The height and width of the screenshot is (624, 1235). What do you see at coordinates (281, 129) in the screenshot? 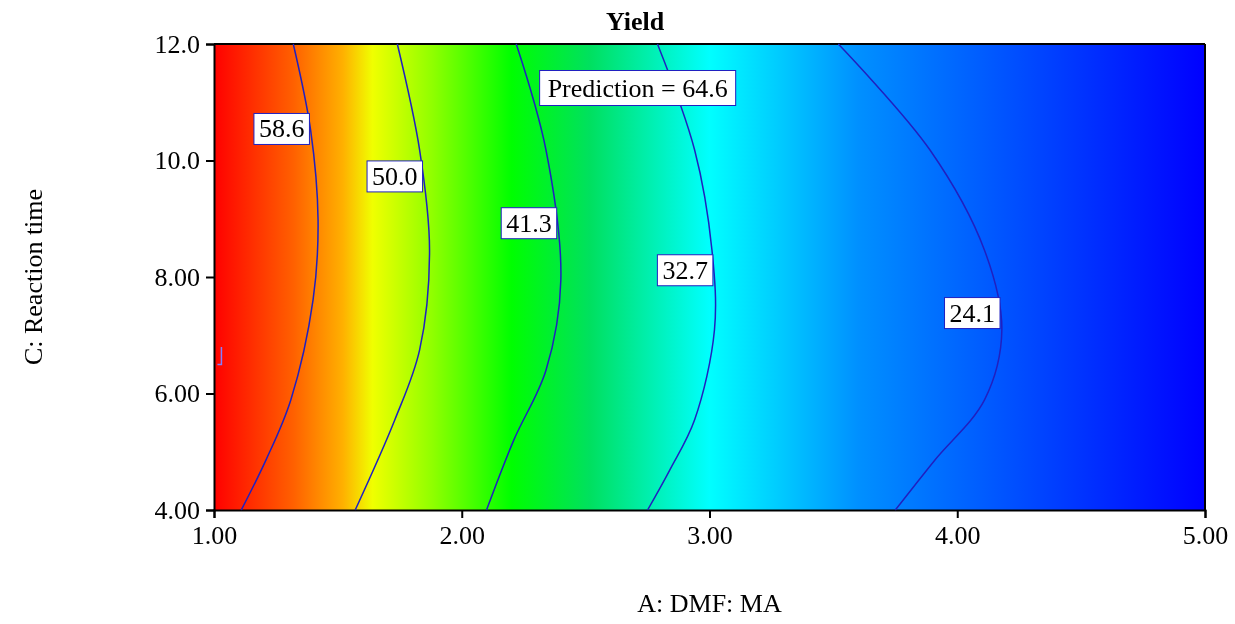
I see `series-label: 58.6` at bounding box center [281, 129].